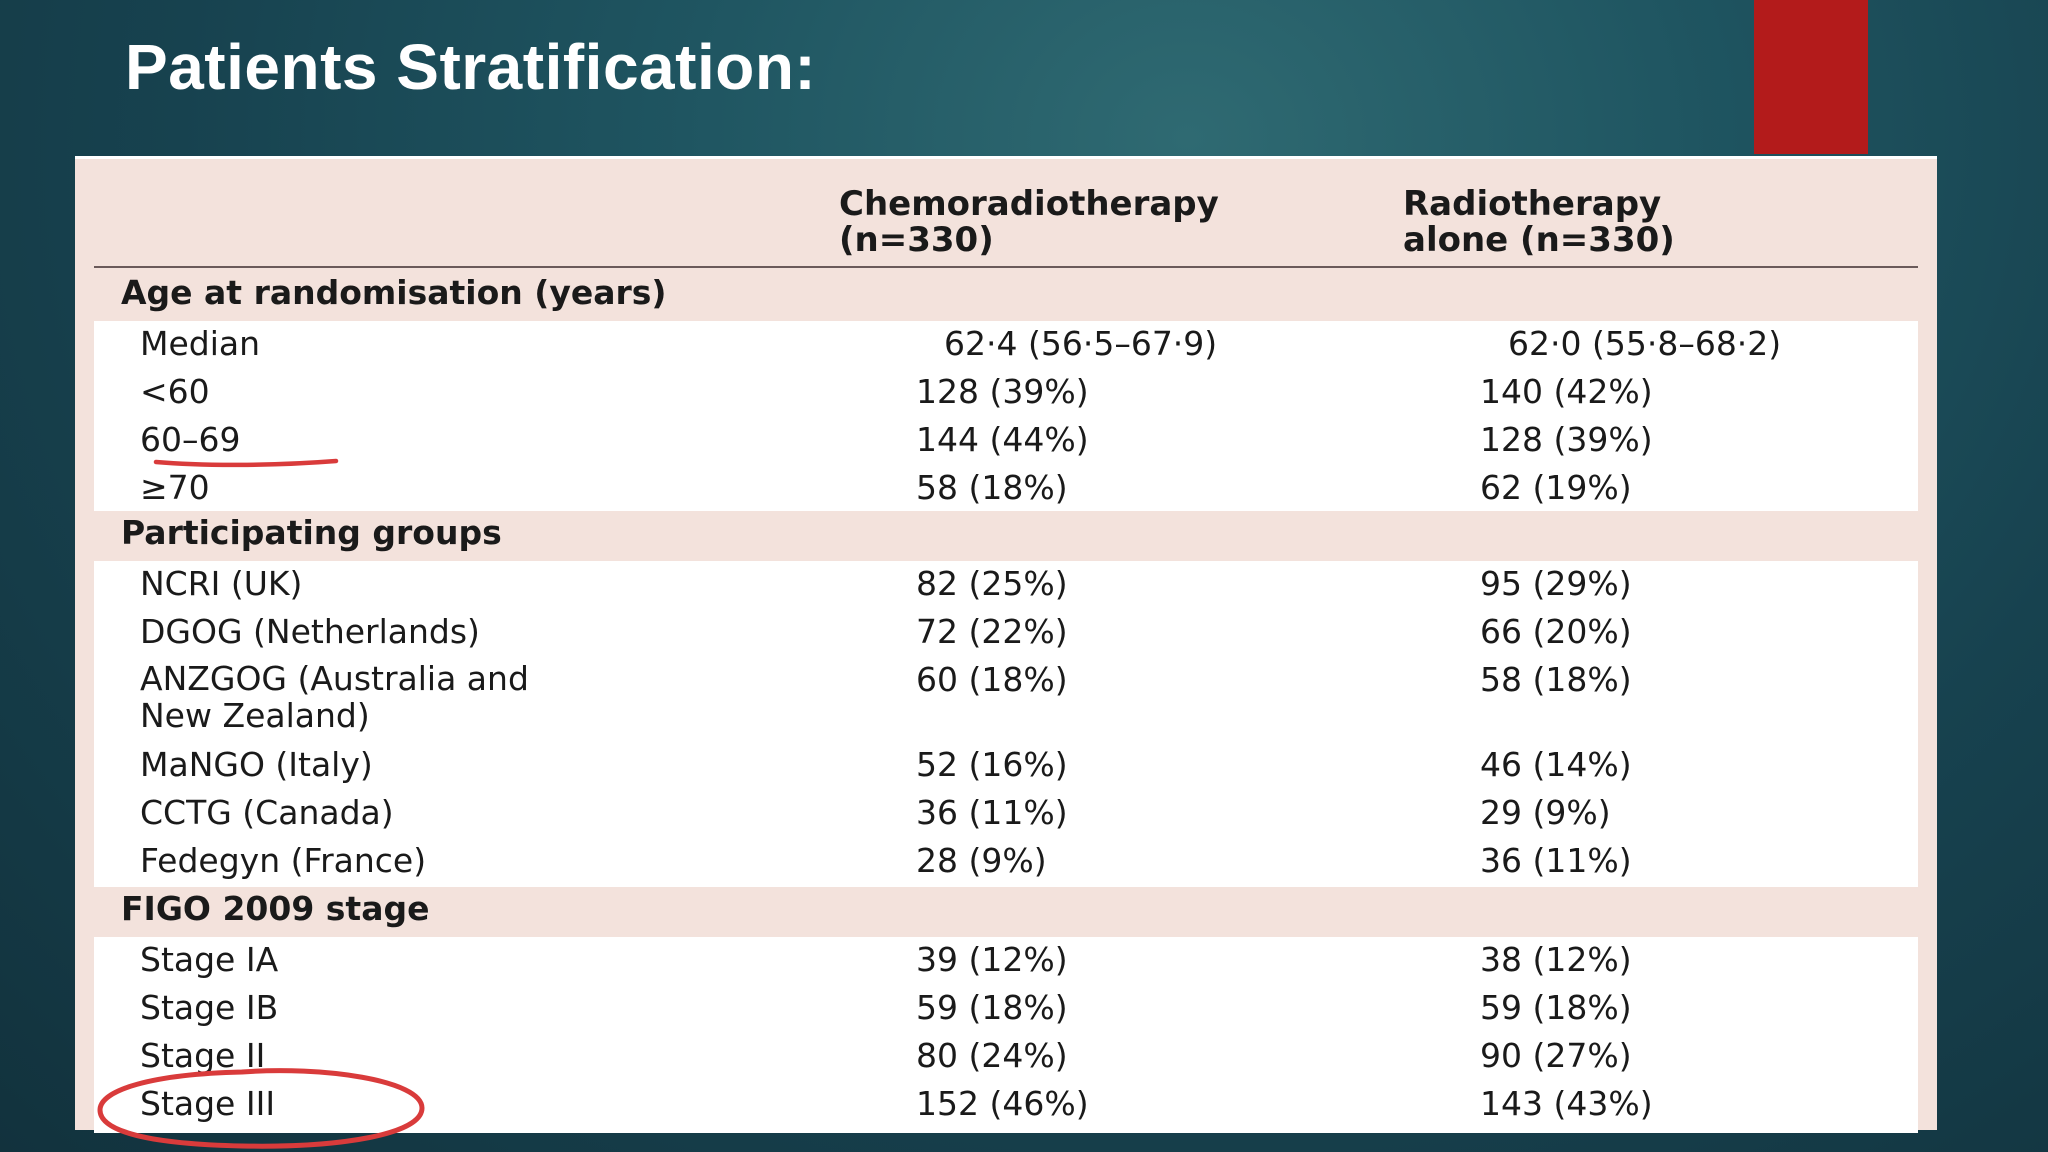 The image size is (2048, 1152). I want to click on table-row: CCTG (Canada) 36 (11%) 29 (9%), so click(1029, 817).